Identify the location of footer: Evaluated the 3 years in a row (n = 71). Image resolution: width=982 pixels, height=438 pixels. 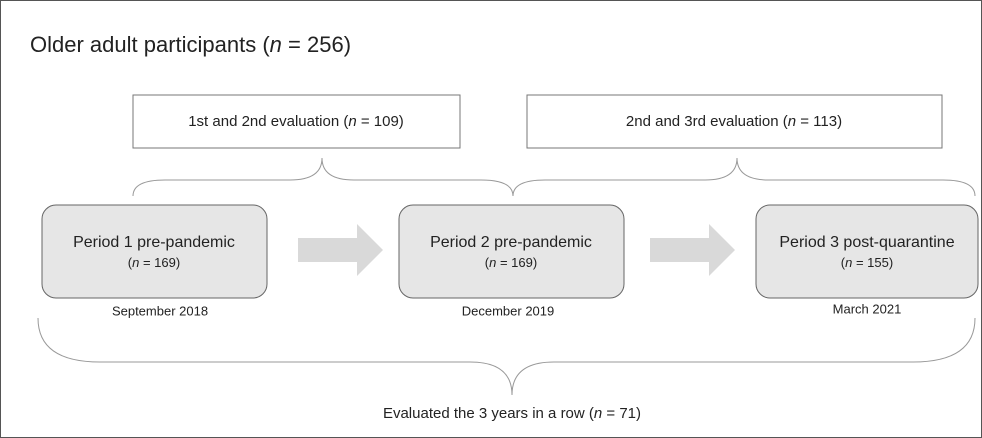
(512, 413).